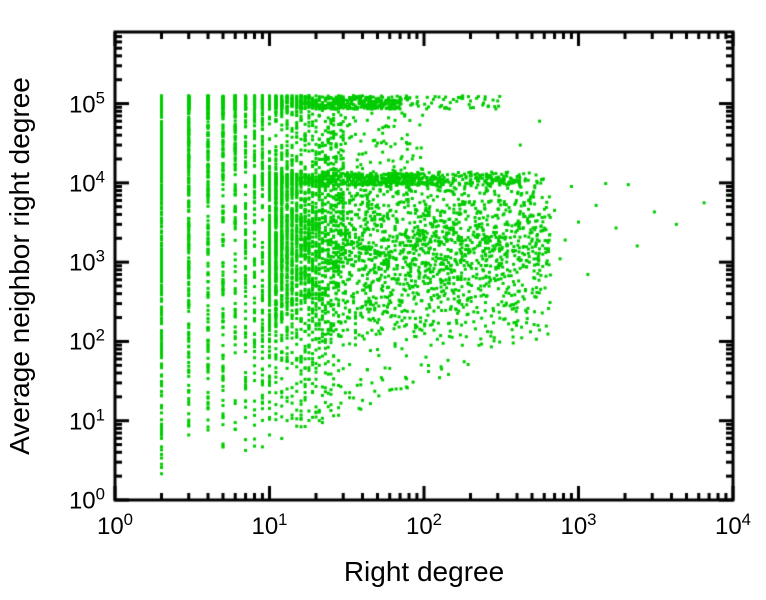  Describe the element at coordinates (424, 525) in the screenshot. I see `x-tick-label: 10²` at that location.